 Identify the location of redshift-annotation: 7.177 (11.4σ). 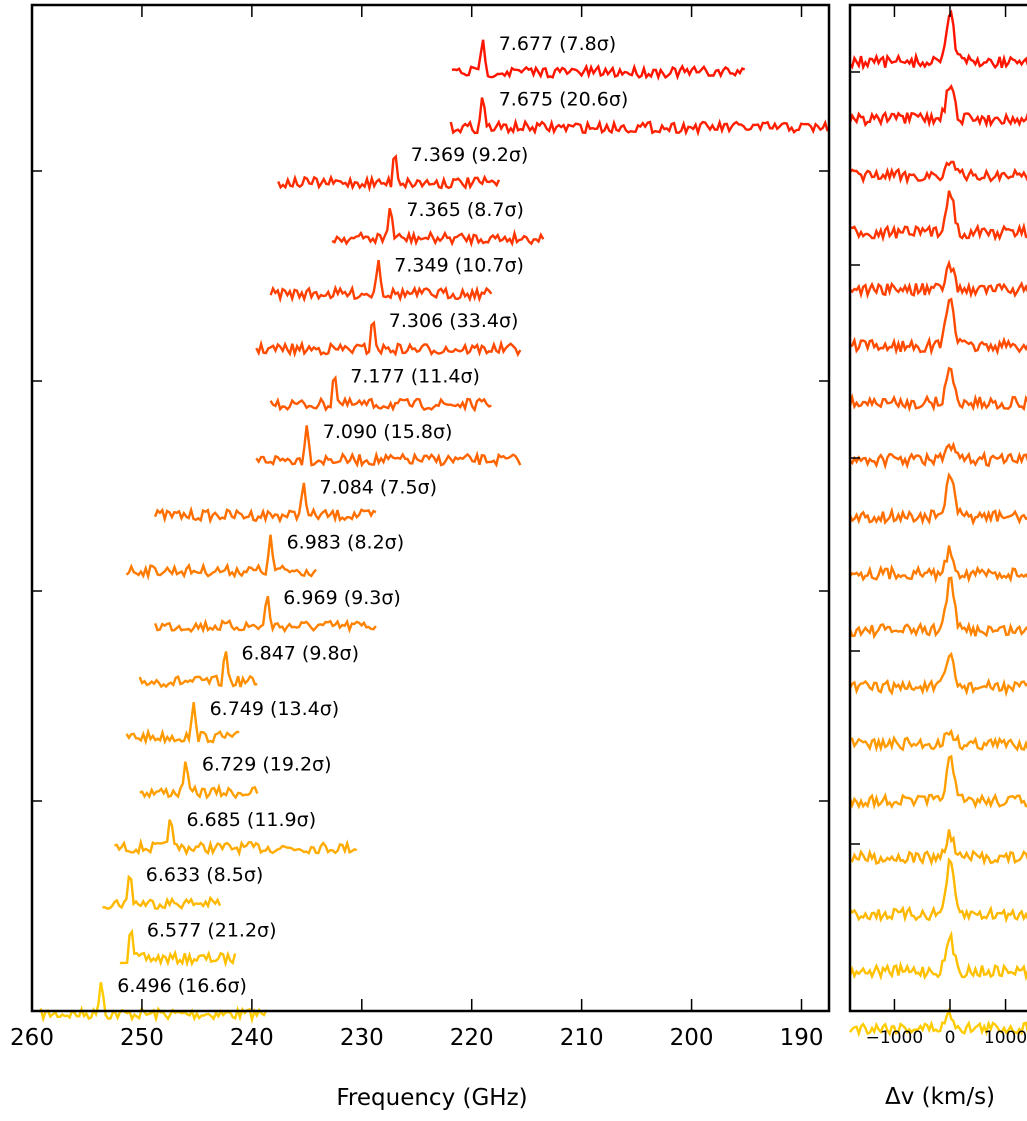
(415, 377).